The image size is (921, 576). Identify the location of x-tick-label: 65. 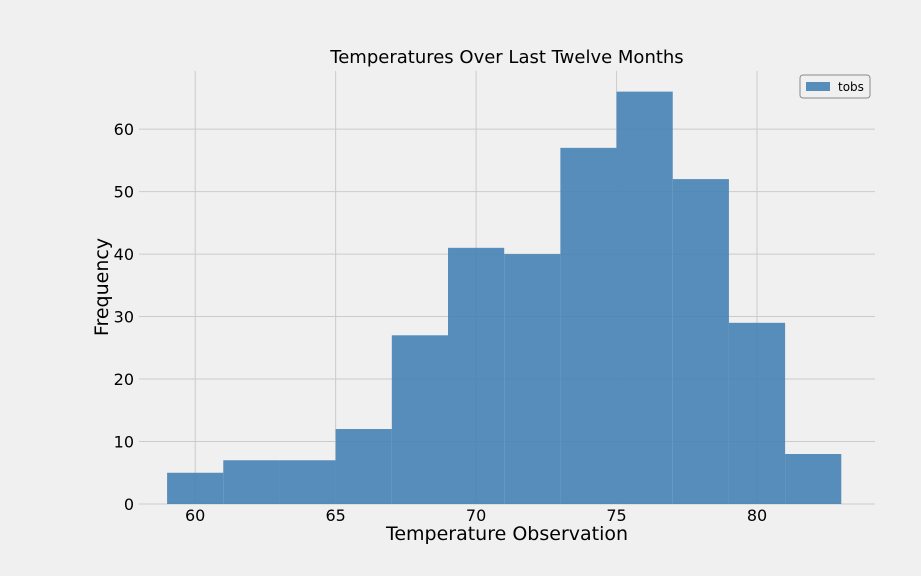
(335, 515).